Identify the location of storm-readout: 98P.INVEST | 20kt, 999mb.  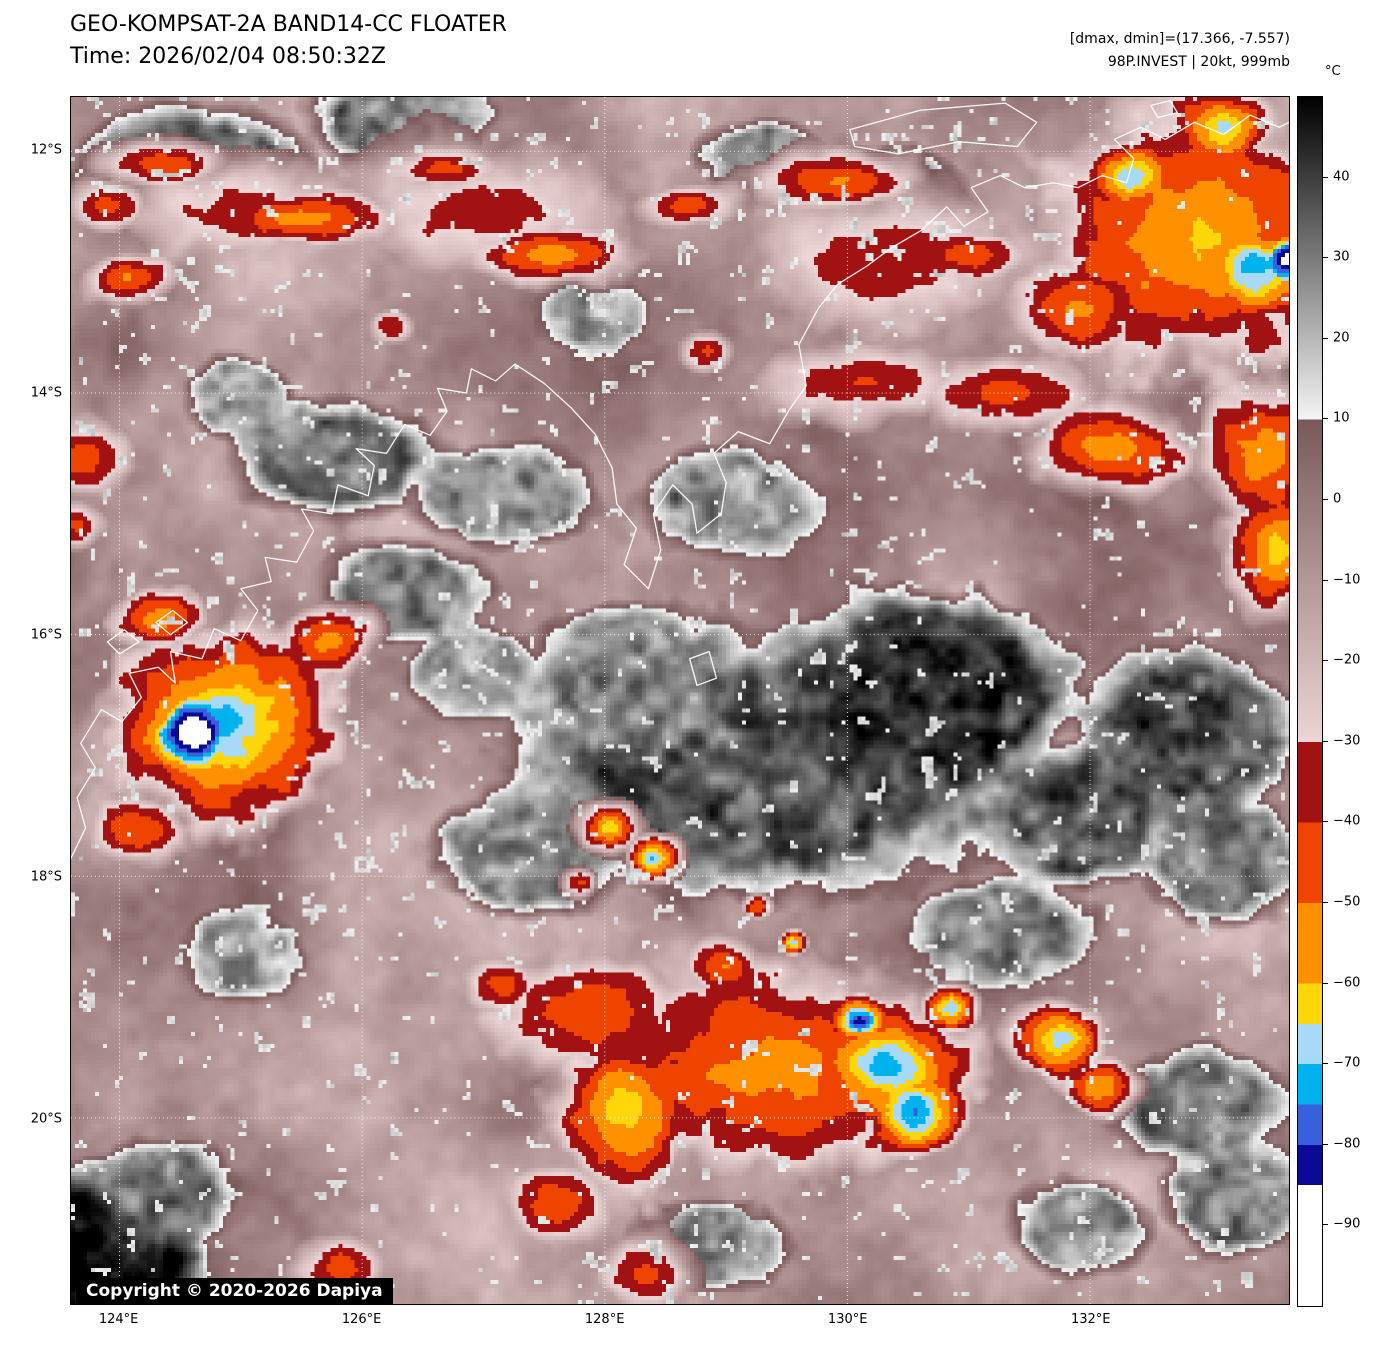
(1198, 62).